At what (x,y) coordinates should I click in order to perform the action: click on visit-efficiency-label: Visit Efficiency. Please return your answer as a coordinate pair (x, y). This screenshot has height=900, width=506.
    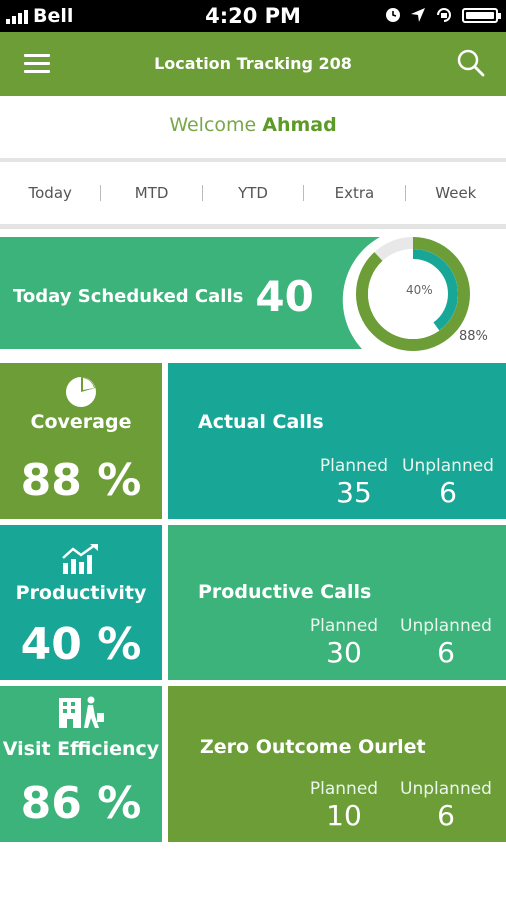
    Looking at the image, I should click on (81, 749).